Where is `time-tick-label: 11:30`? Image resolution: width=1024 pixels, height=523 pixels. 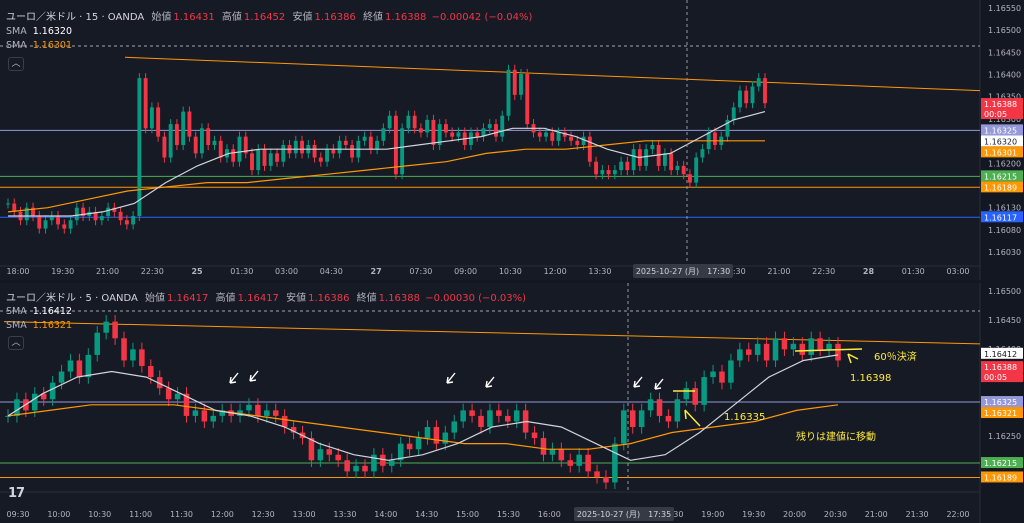 time-tick-label: 11:30 is located at coordinates (181, 514).